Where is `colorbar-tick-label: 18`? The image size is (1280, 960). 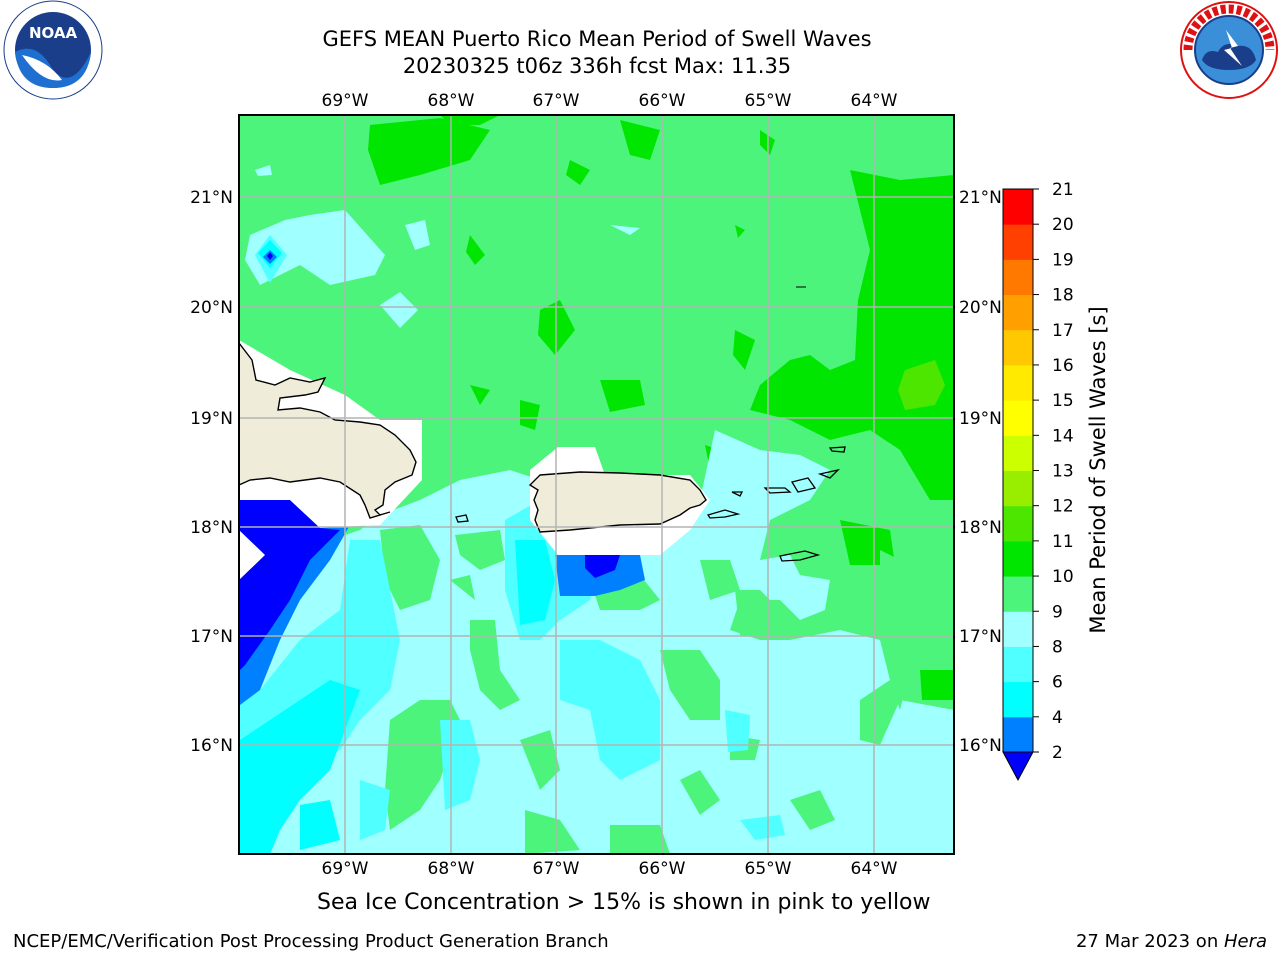 colorbar-tick-label: 18 is located at coordinates (1063, 296).